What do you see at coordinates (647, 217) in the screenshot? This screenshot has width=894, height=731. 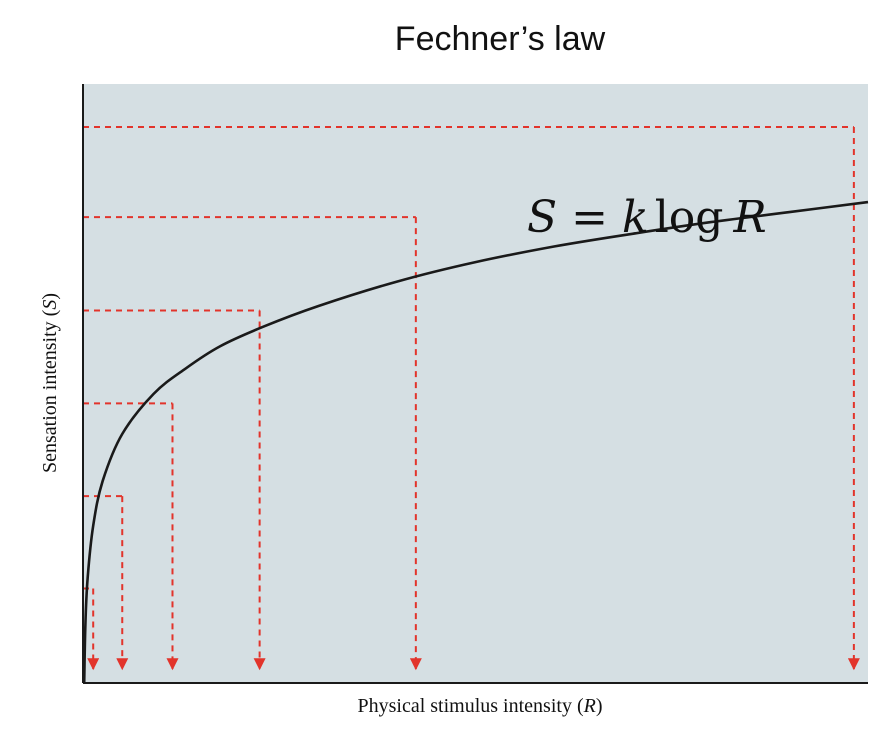 I see `formula-annotation: S = k log R` at bounding box center [647, 217].